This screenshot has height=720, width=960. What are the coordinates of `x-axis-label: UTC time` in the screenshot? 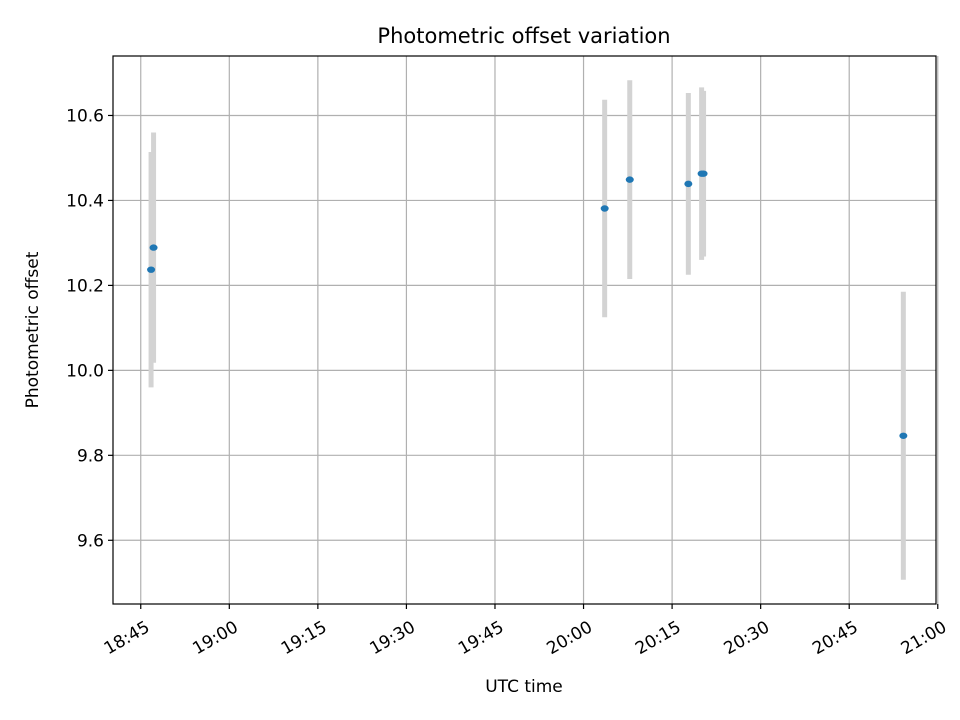 It's located at (524, 687).